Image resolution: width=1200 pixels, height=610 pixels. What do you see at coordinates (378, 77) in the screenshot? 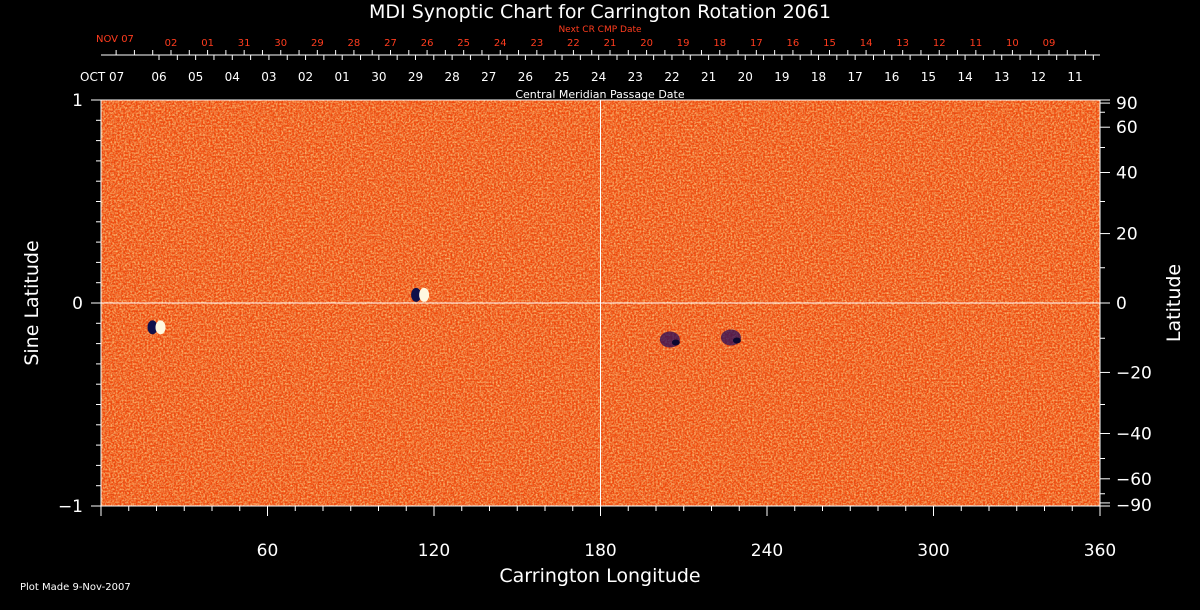
I see `cmp-date-label: 30` at bounding box center [378, 77].